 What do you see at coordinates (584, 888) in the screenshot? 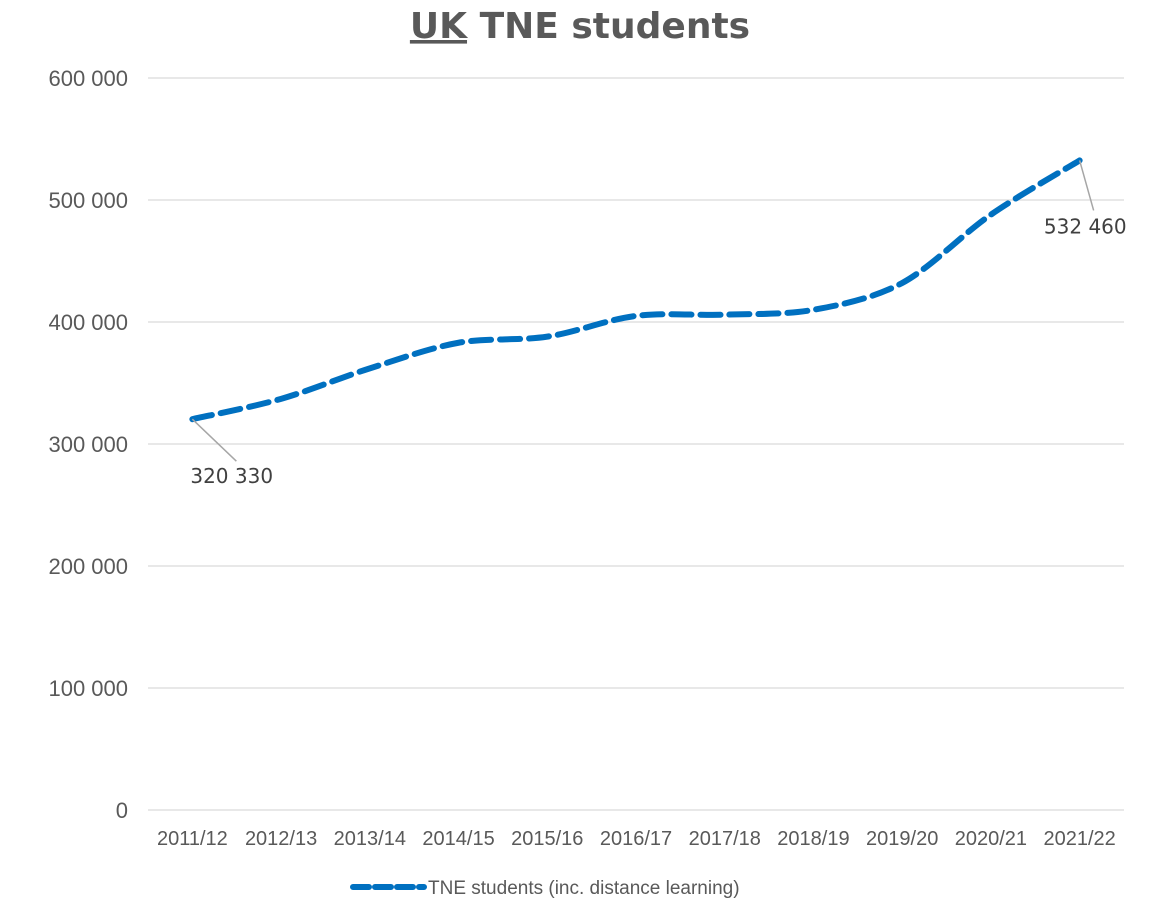
I see `legend-label: TNE students (inc. distance learning)` at bounding box center [584, 888].